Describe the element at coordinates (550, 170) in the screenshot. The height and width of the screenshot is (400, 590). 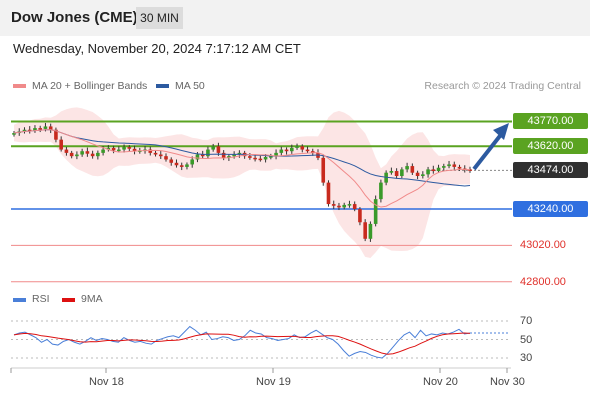
I see `price-level-label-2: 43474.00` at that location.